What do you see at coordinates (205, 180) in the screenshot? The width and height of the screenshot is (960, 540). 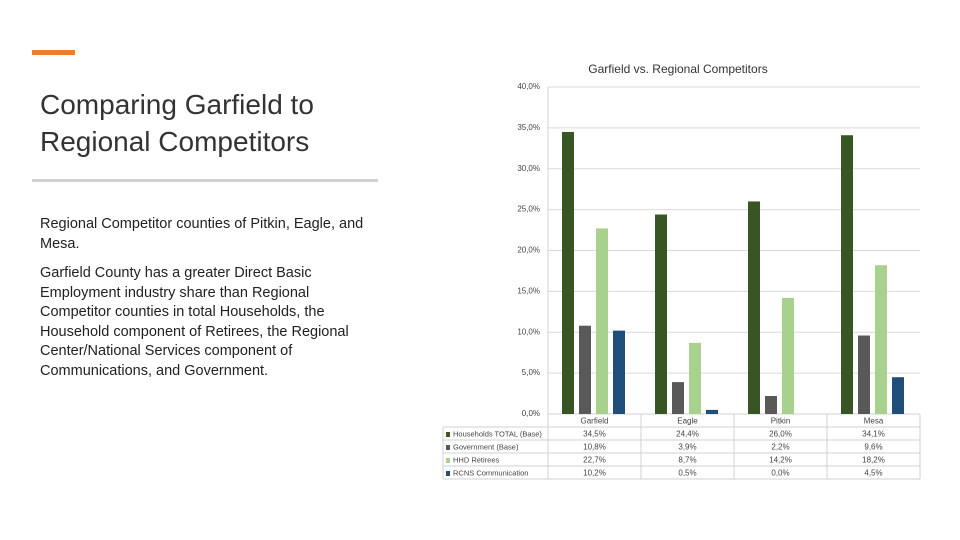 I see `divider` at bounding box center [205, 180].